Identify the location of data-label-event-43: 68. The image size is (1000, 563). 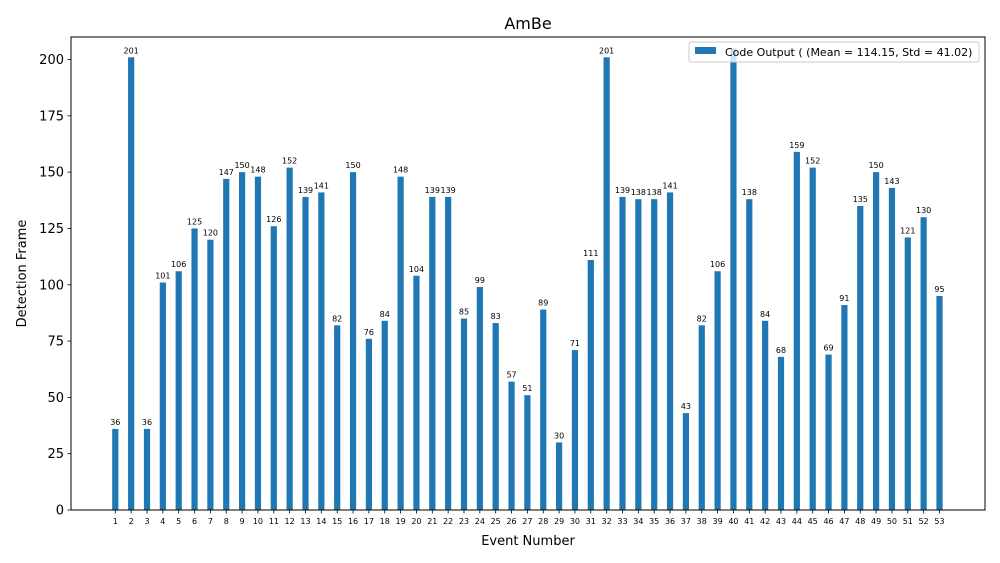
(781, 350).